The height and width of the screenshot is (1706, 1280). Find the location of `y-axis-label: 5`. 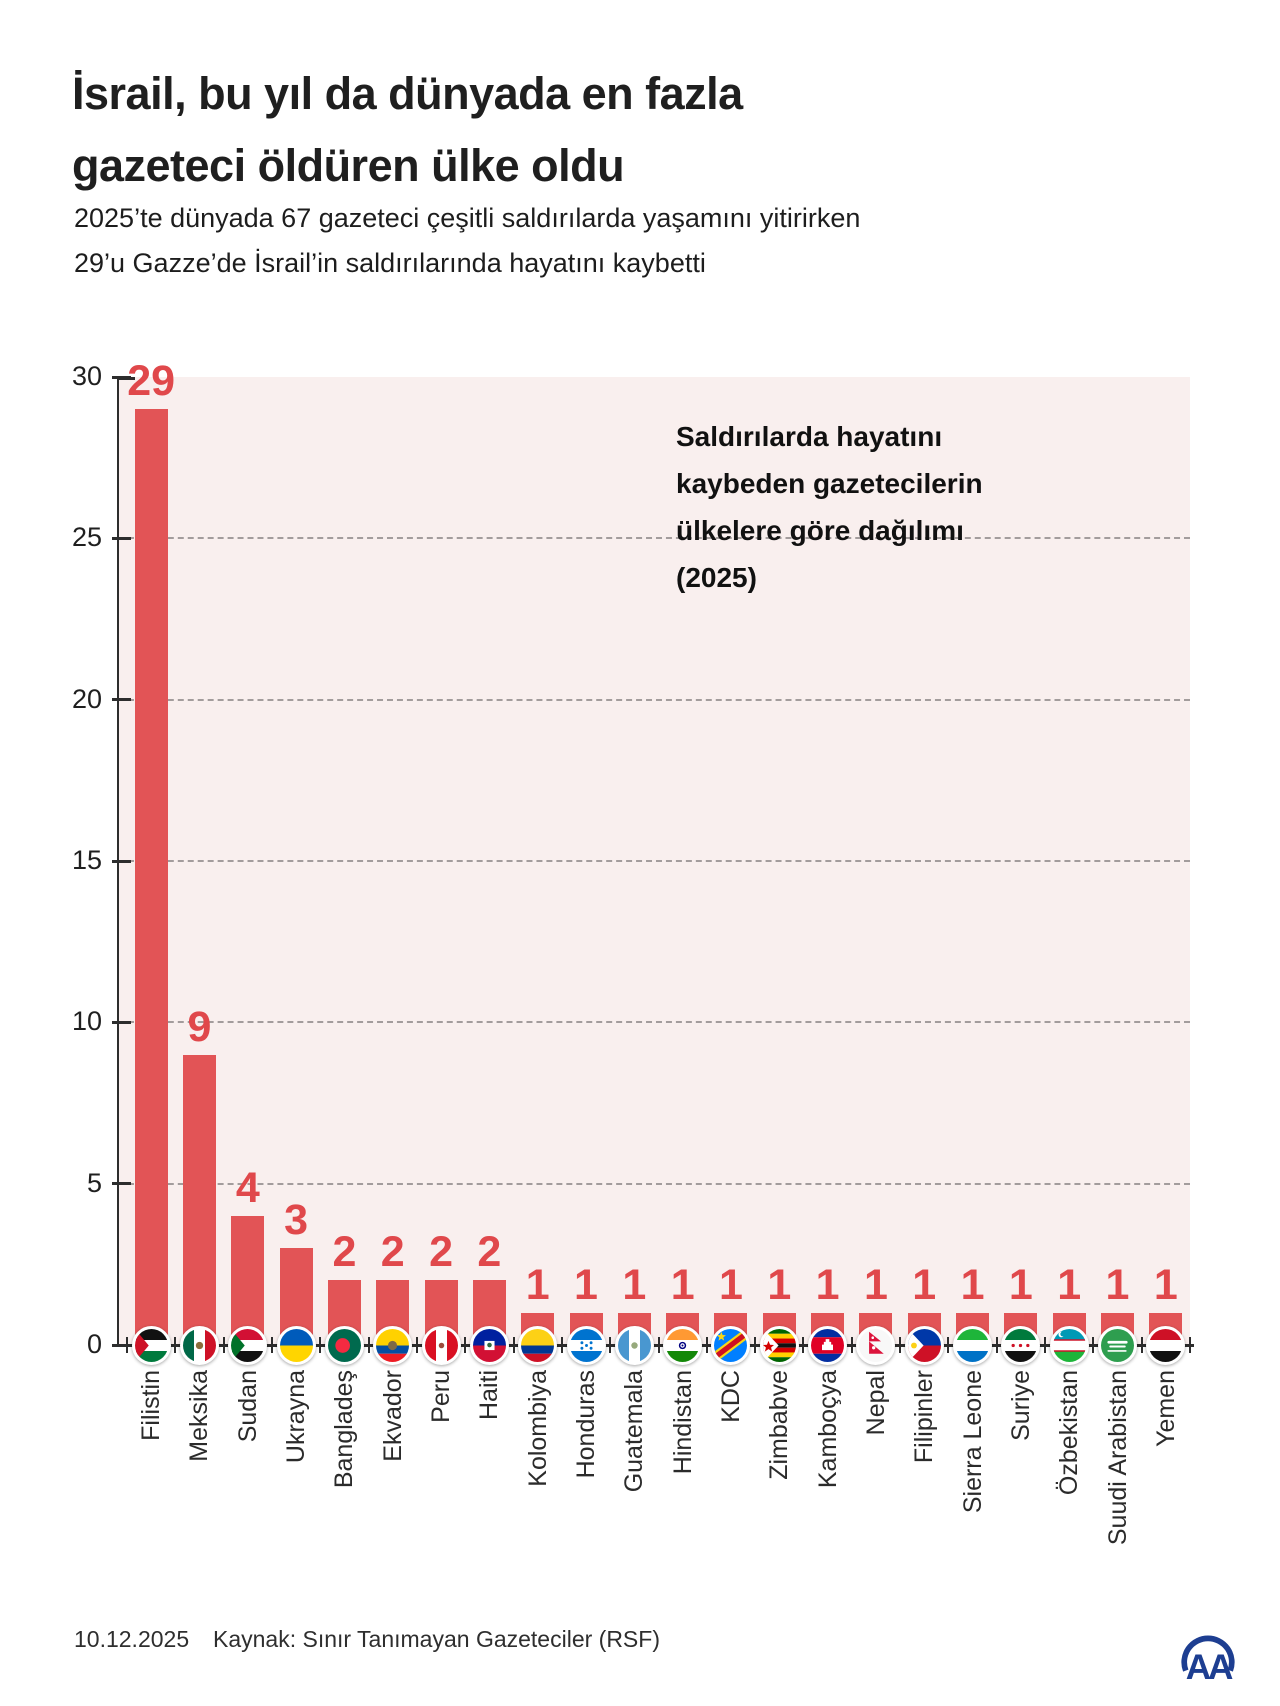

y-axis-label: 5 is located at coordinates (94, 1182).